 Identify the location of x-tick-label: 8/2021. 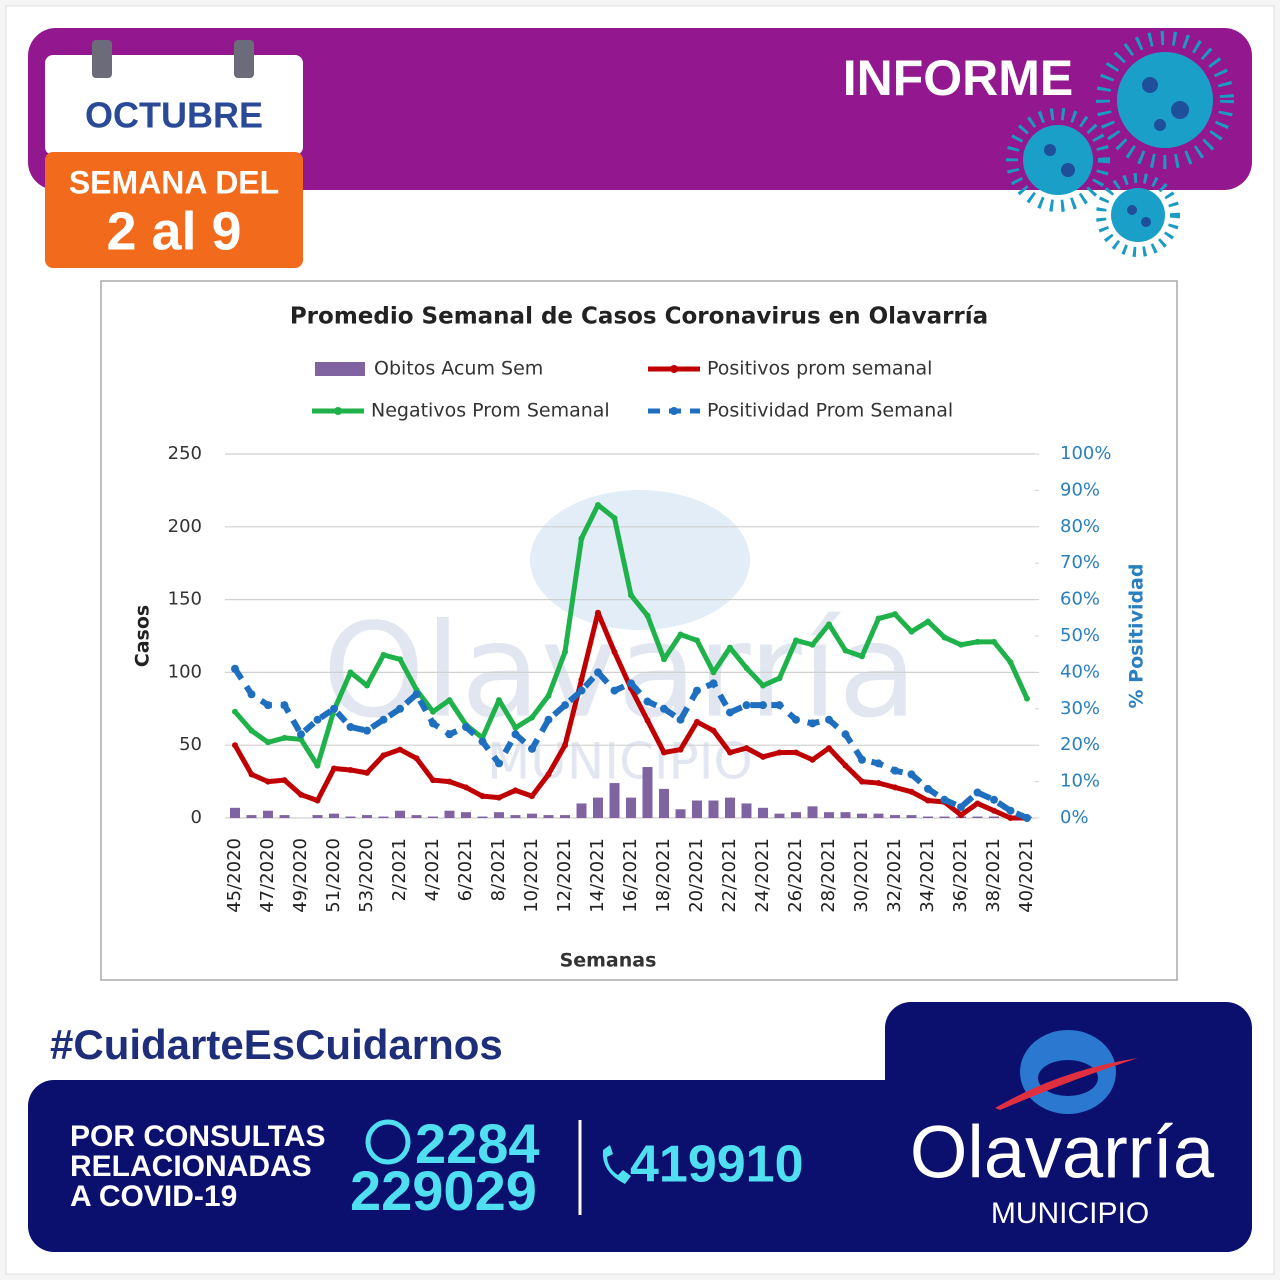
(498, 869).